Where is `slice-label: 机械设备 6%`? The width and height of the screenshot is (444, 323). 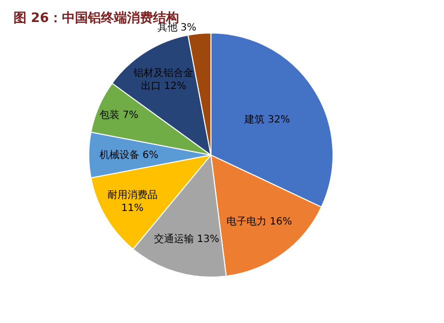 slice-label: 机械设备 6% is located at coordinates (128, 155).